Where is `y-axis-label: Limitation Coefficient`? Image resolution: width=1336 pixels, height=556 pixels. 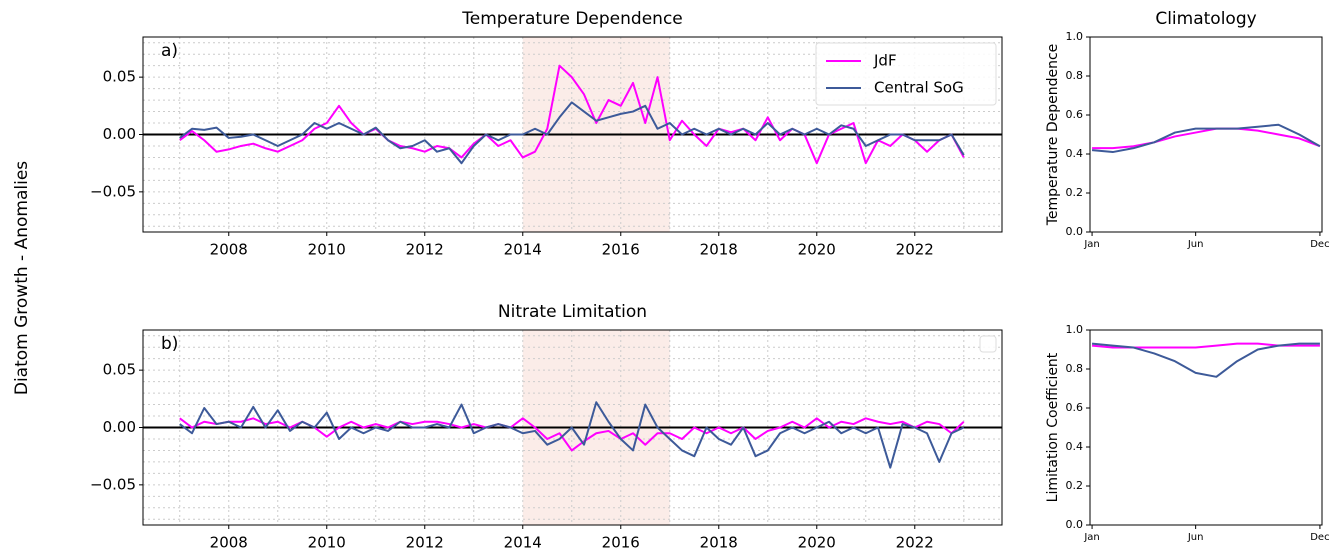 y-axis-label: Limitation Coefficient is located at coordinates (1053, 427).